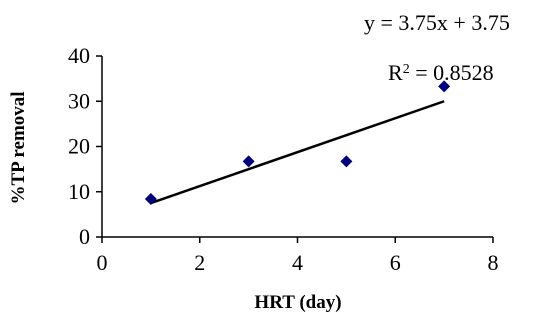 The width and height of the screenshot is (559, 320). I want to click on r-squared-value: = 0.8528, so click(452, 72).